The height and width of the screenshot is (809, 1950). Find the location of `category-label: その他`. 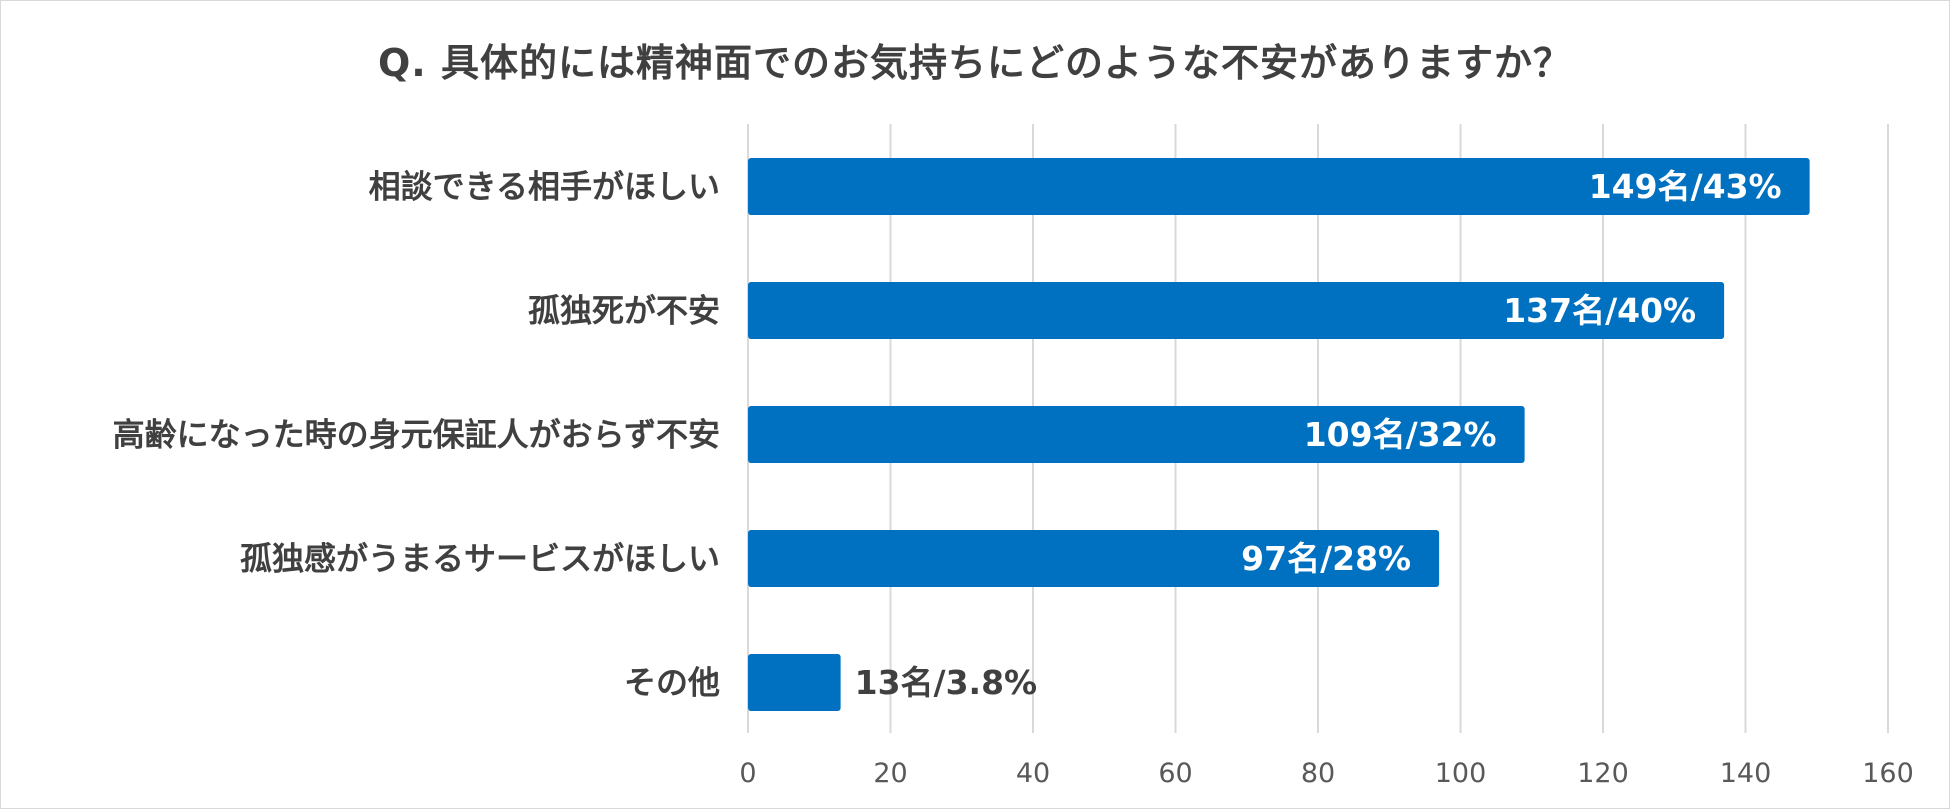

category-label: その他 is located at coordinates (672, 683).